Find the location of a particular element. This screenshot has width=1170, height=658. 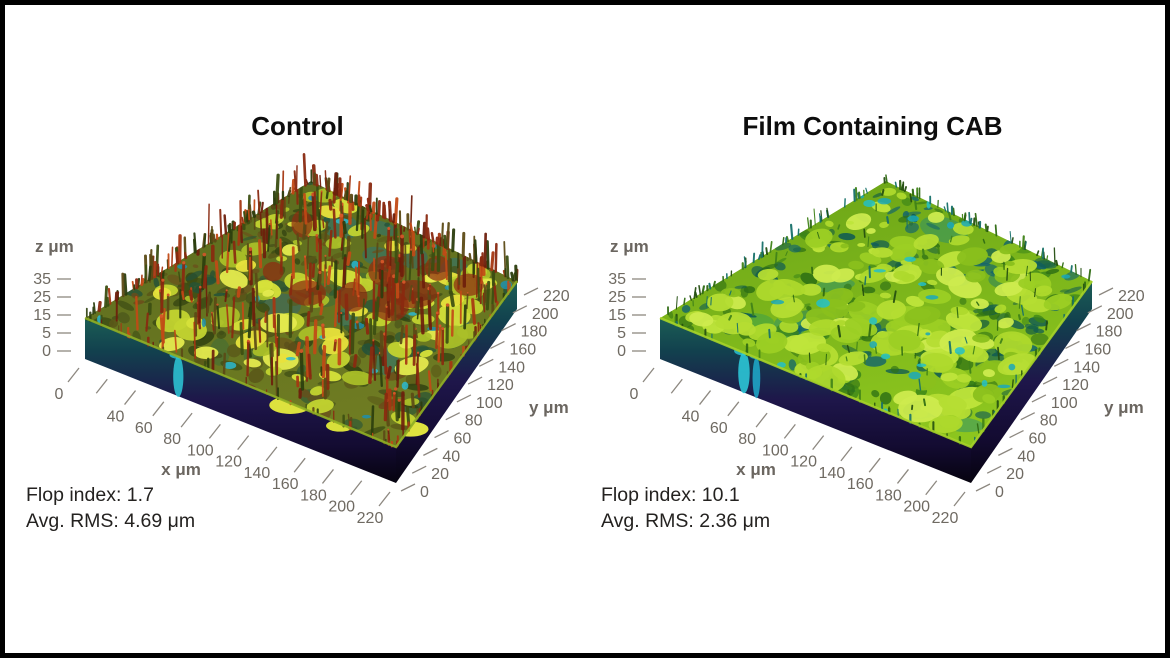

flop-index-text: Flop index: 10.1 is located at coordinates (670, 495).